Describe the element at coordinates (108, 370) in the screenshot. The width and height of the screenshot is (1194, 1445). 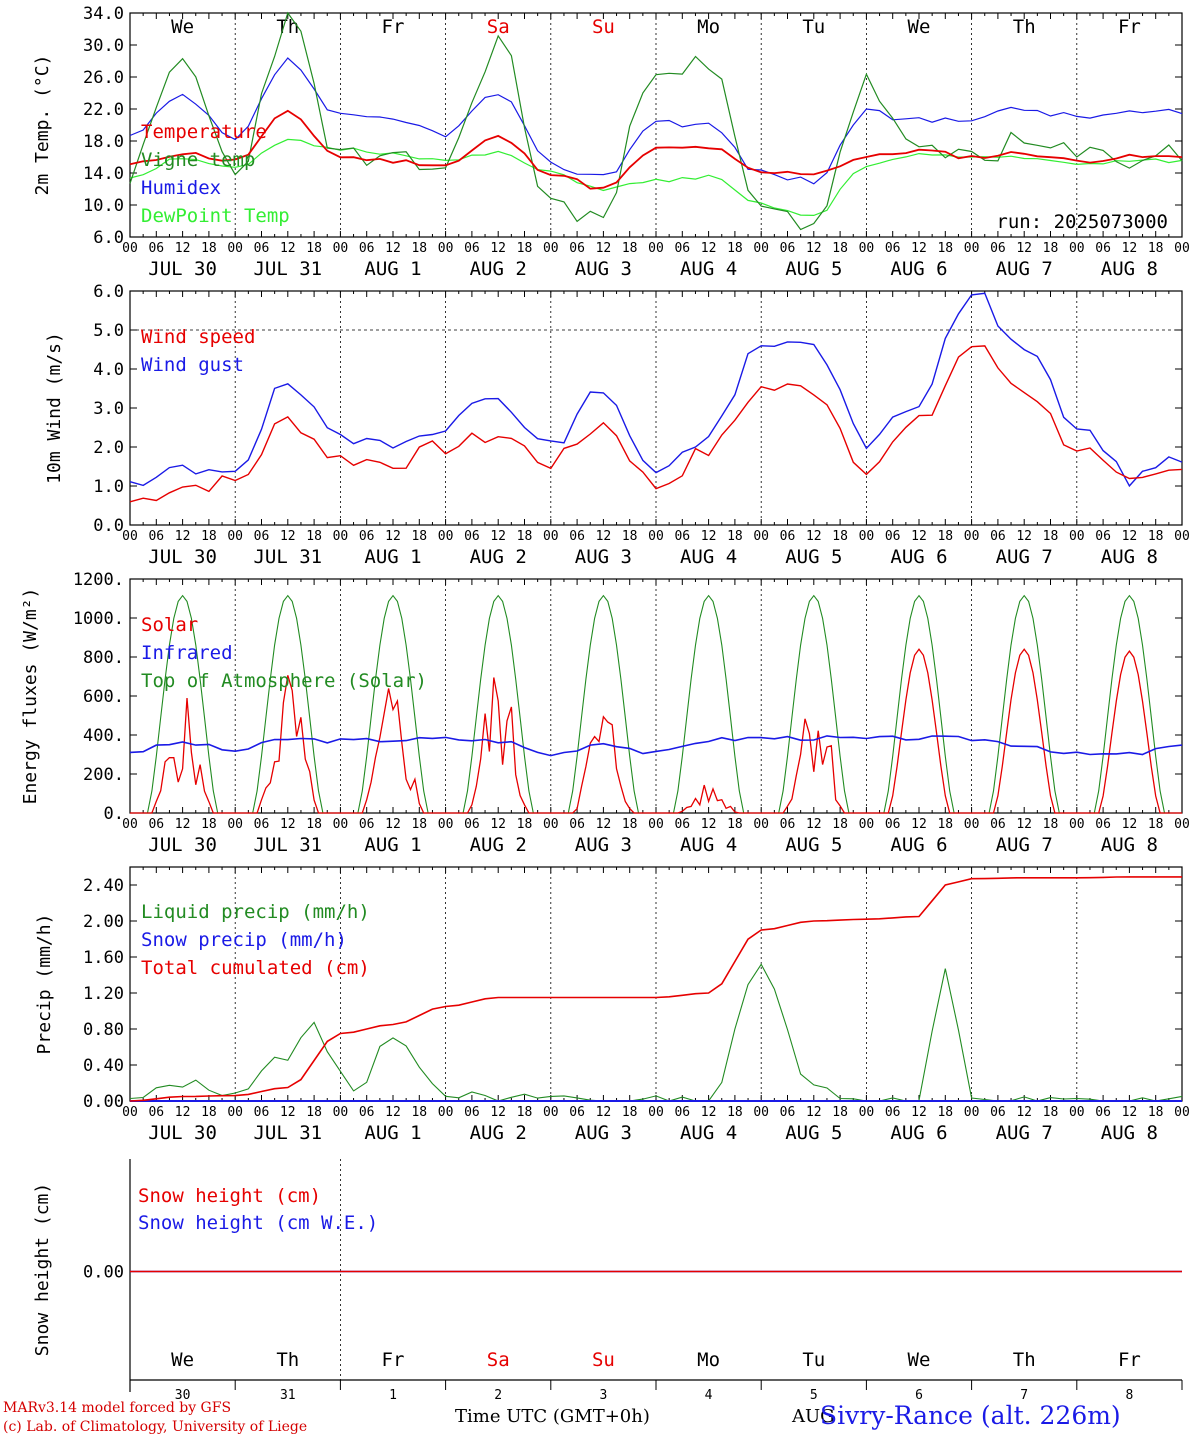
I see `y-tick-label: 4.0` at that location.